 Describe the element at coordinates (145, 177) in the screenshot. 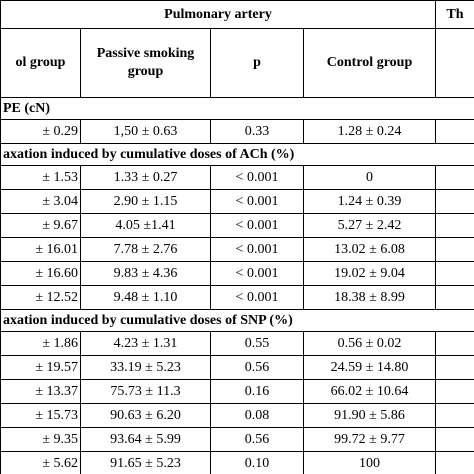

I see `table-cell: 1.33 ± 0.27` at that location.